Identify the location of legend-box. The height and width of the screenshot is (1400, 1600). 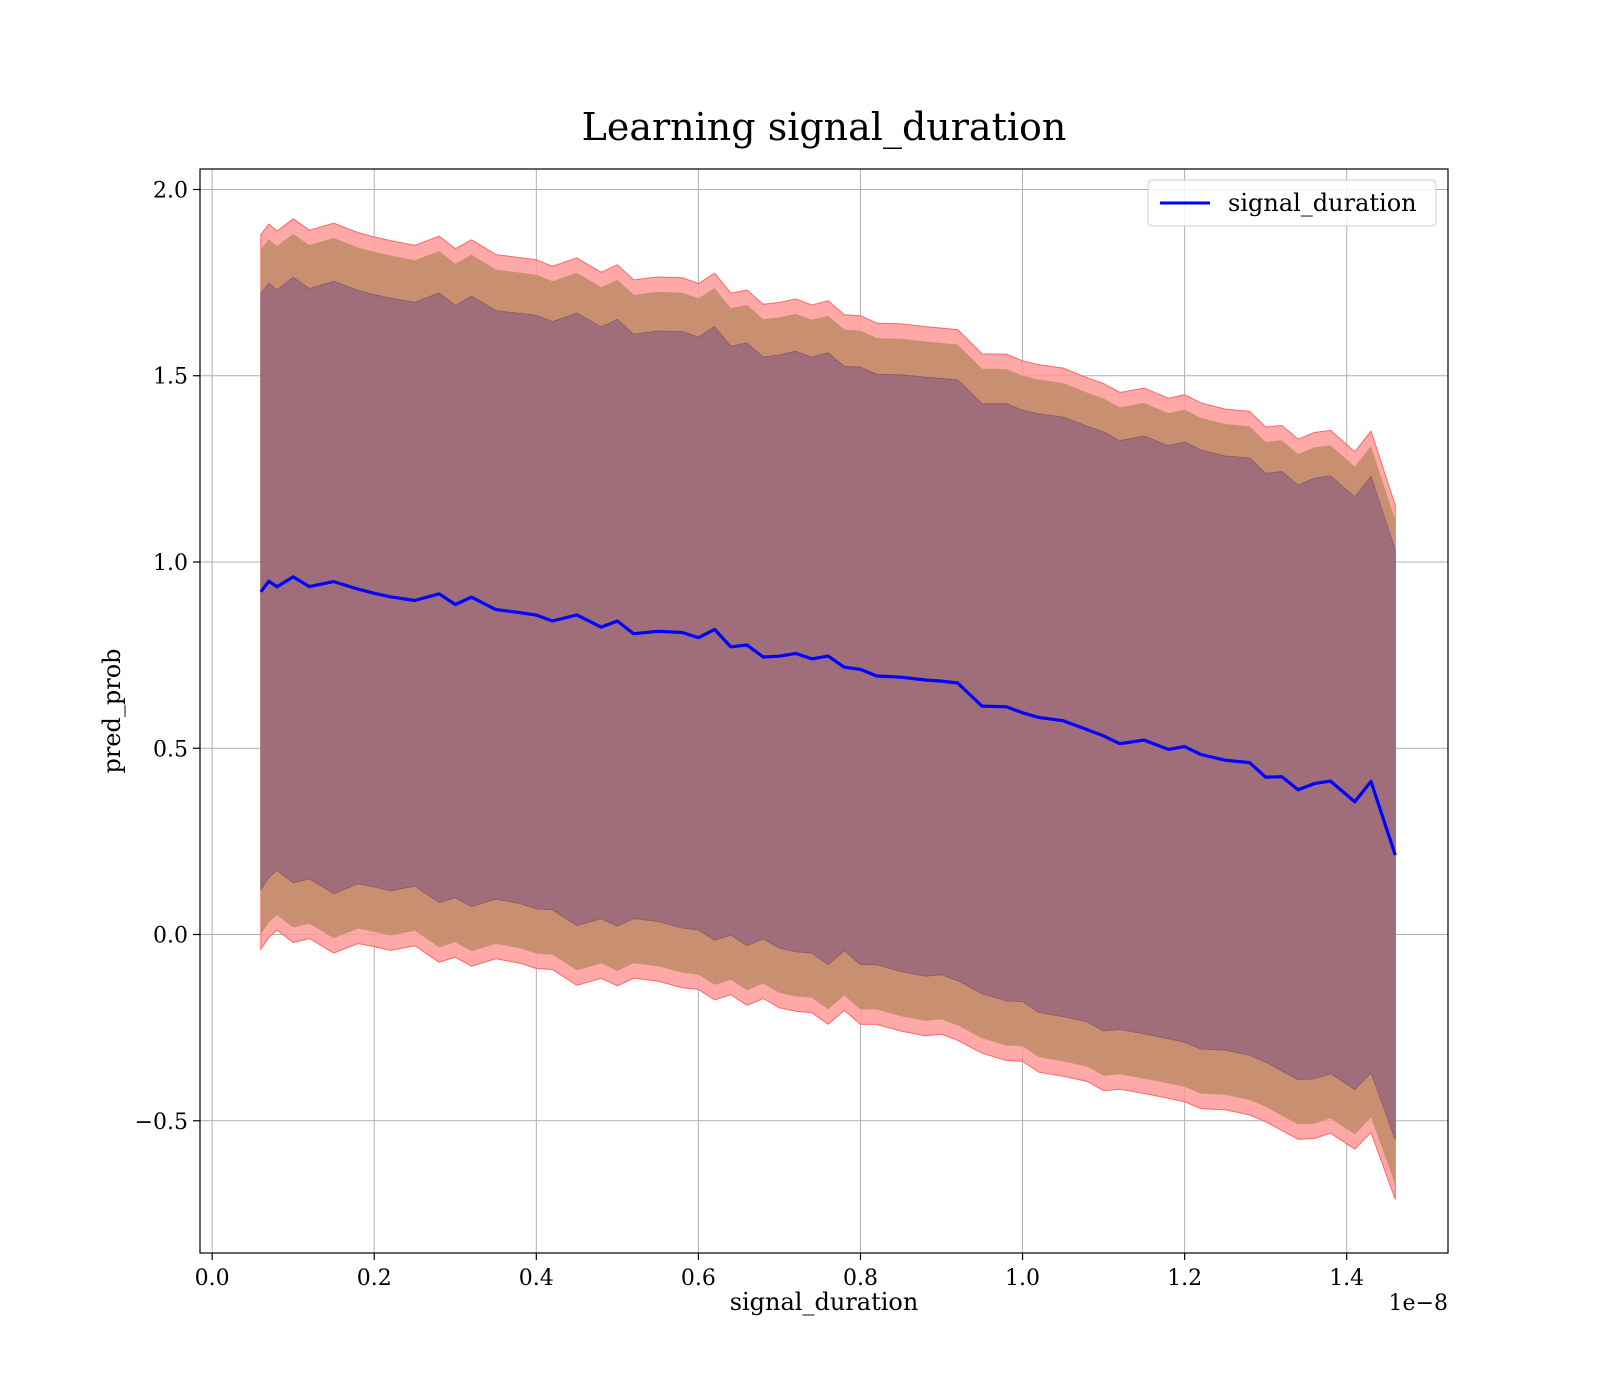
(1292, 203).